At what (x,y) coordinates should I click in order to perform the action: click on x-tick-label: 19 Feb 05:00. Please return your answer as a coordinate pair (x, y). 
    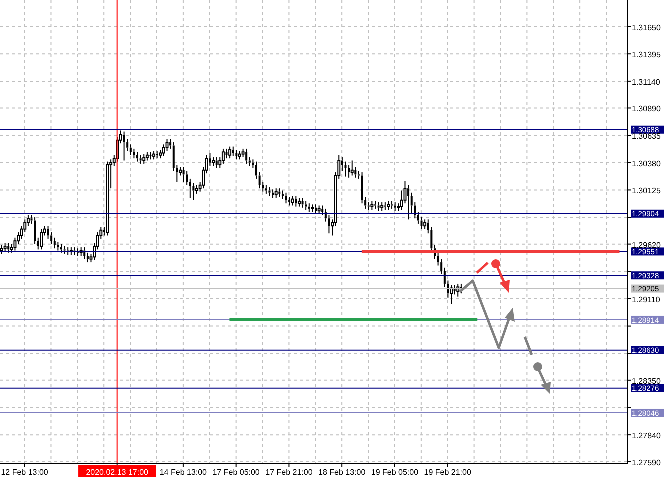
    Looking at the image, I should click on (395, 472).